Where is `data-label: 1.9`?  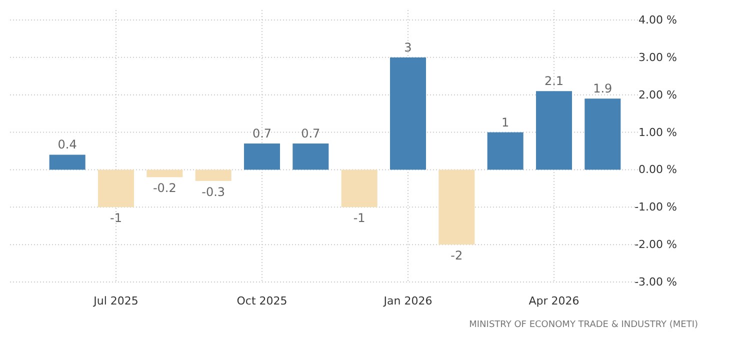 data-label: 1.9 is located at coordinates (602, 89).